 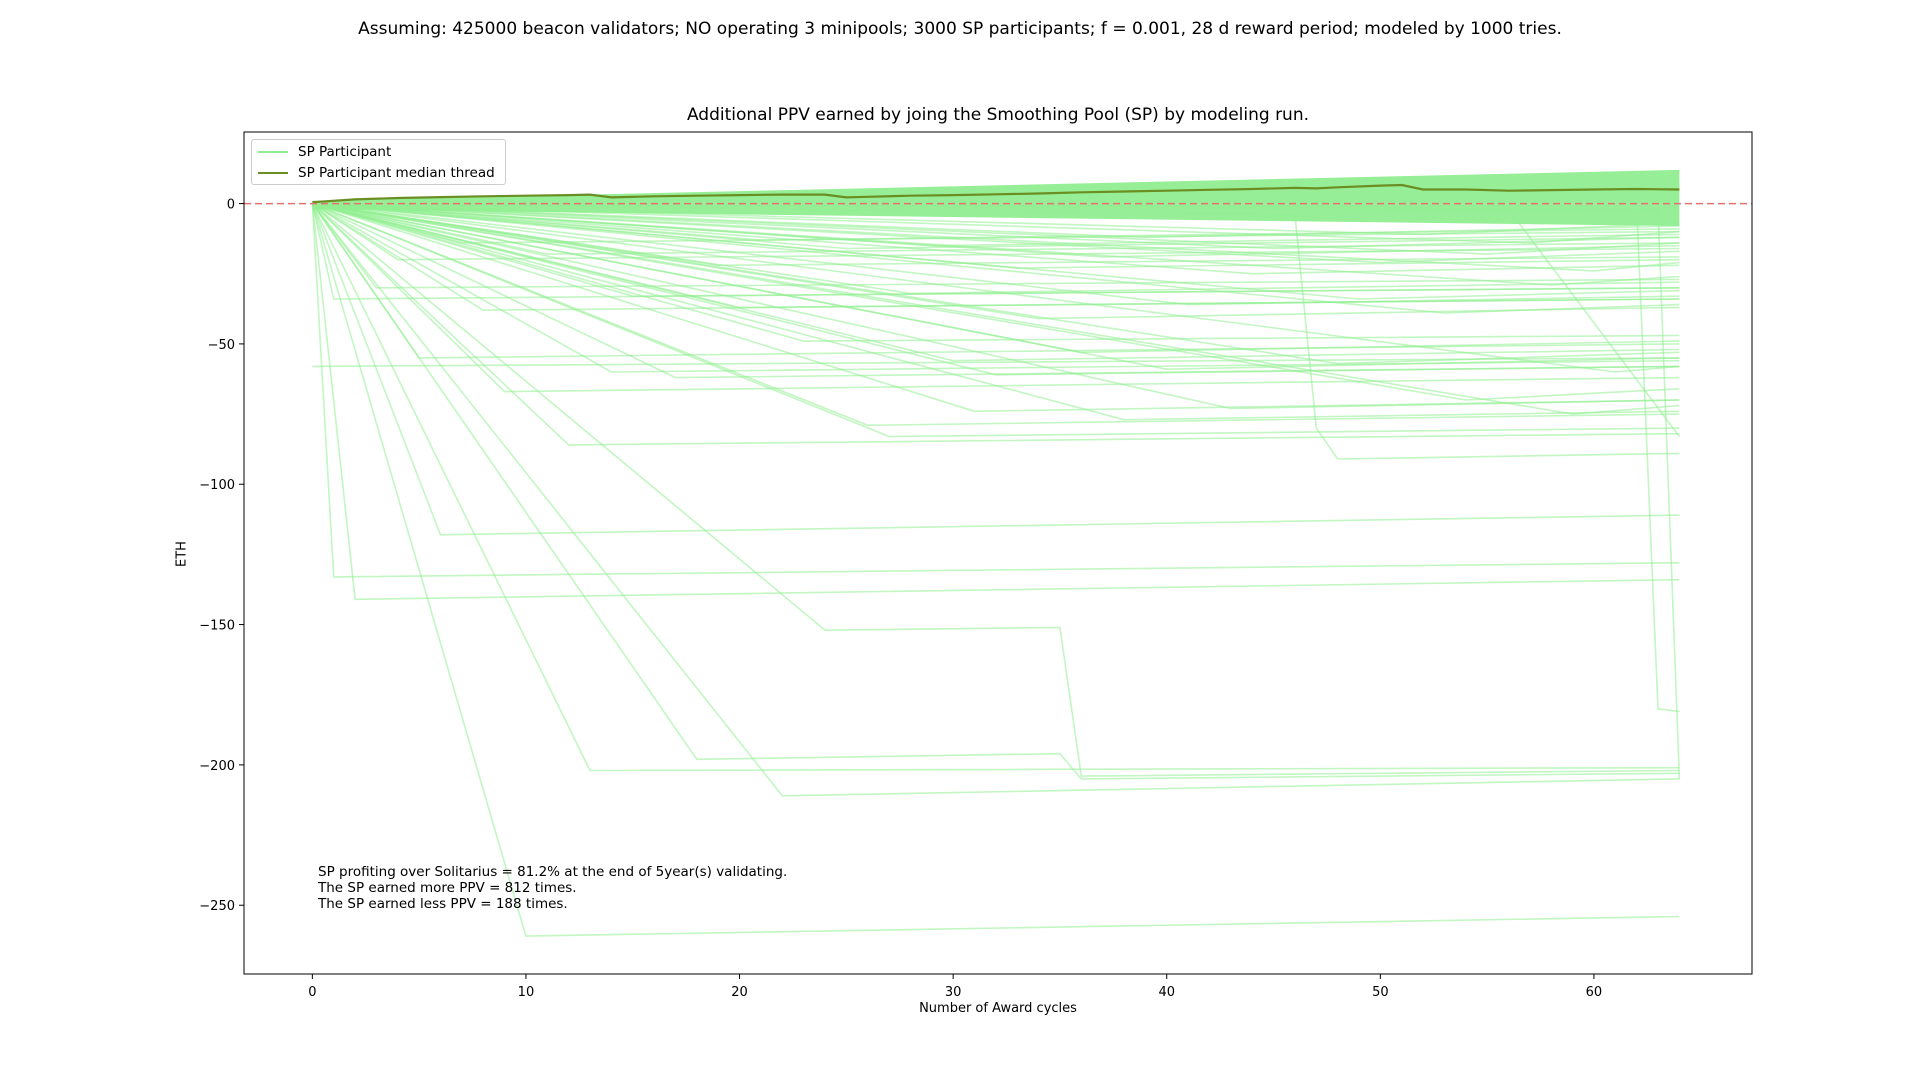 I want to click on y-tick-label-2: −100, so click(x=217, y=485).